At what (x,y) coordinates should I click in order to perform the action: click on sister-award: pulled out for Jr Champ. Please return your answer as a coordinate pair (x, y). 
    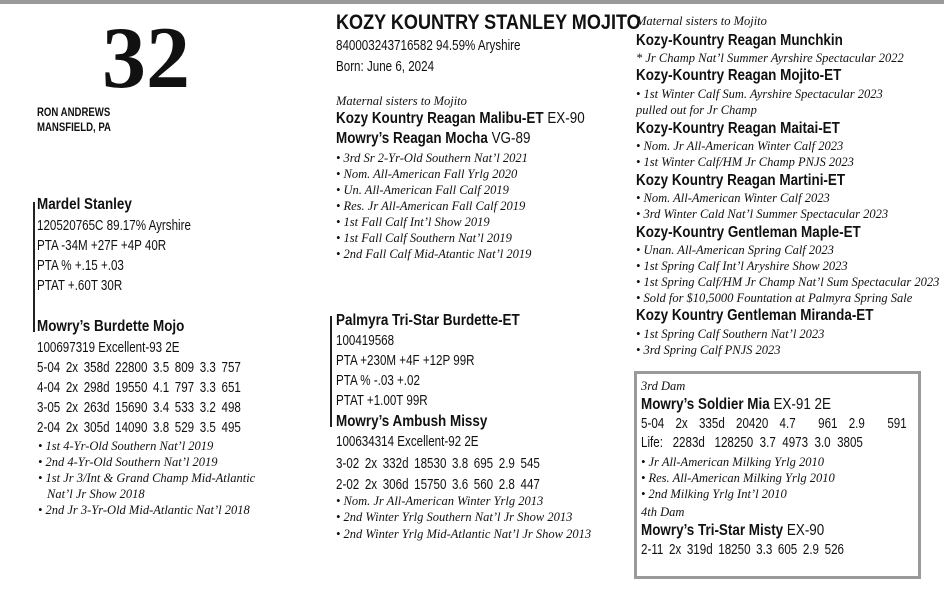
    Looking at the image, I should click on (696, 110).